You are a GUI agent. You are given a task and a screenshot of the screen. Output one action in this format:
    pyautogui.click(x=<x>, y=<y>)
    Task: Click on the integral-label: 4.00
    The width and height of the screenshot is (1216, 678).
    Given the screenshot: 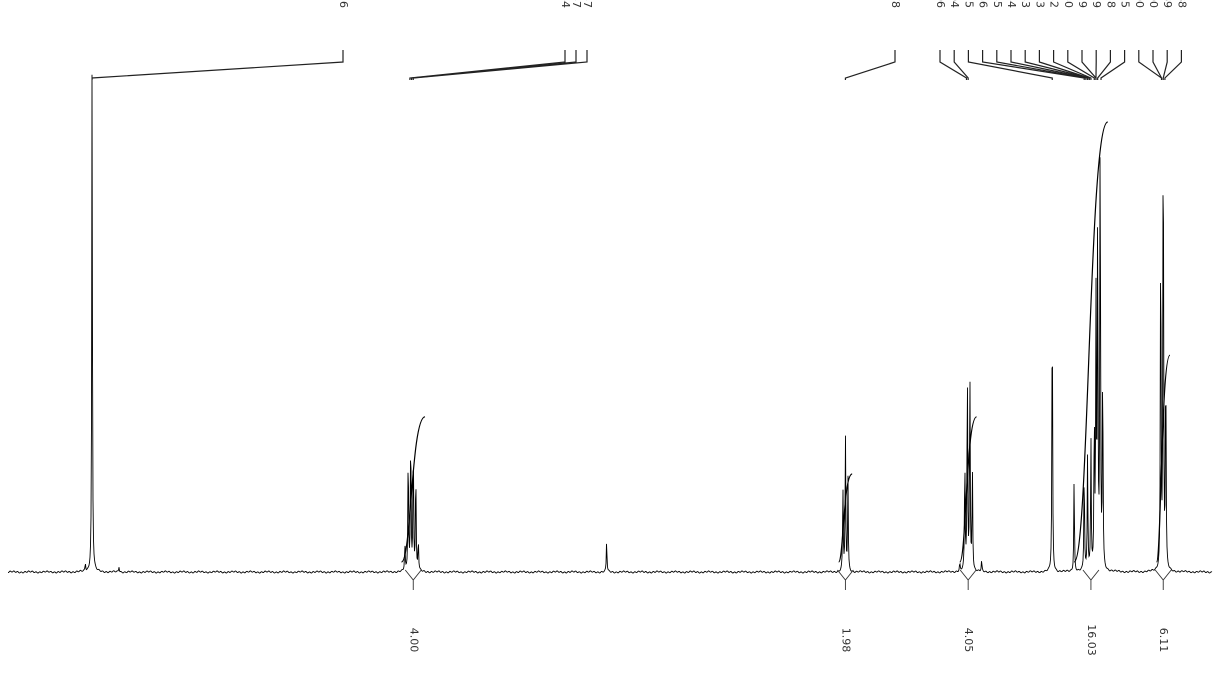 What is the action you would take?
    pyautogui.click(x=413, y=640)
    